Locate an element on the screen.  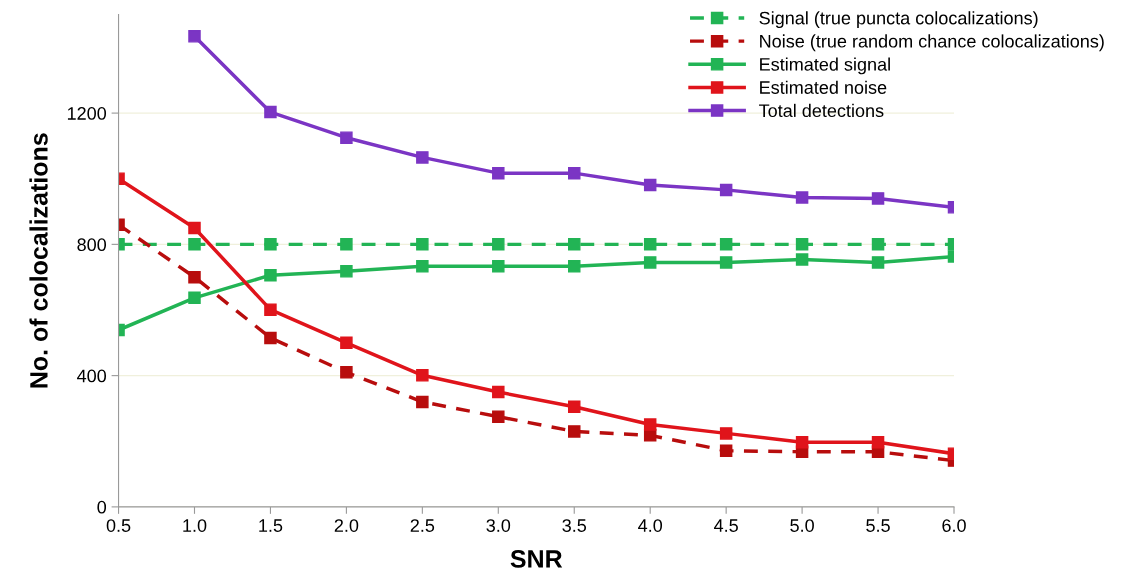
legend-label: Estimated noise is located at coordinates (823, 87).